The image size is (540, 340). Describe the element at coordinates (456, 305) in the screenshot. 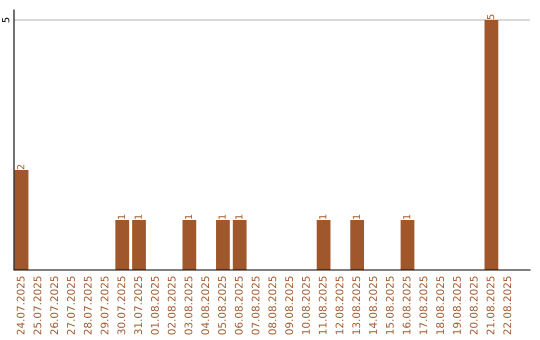

I see `x-tick-label: 19.08.2025` at that location.